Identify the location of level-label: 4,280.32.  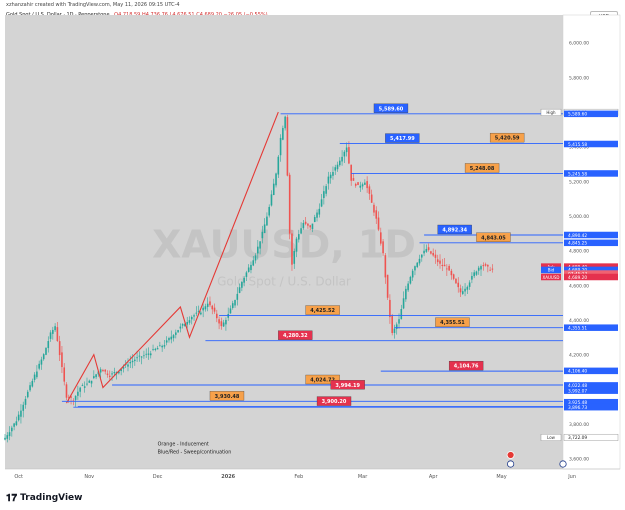
(295, 336).